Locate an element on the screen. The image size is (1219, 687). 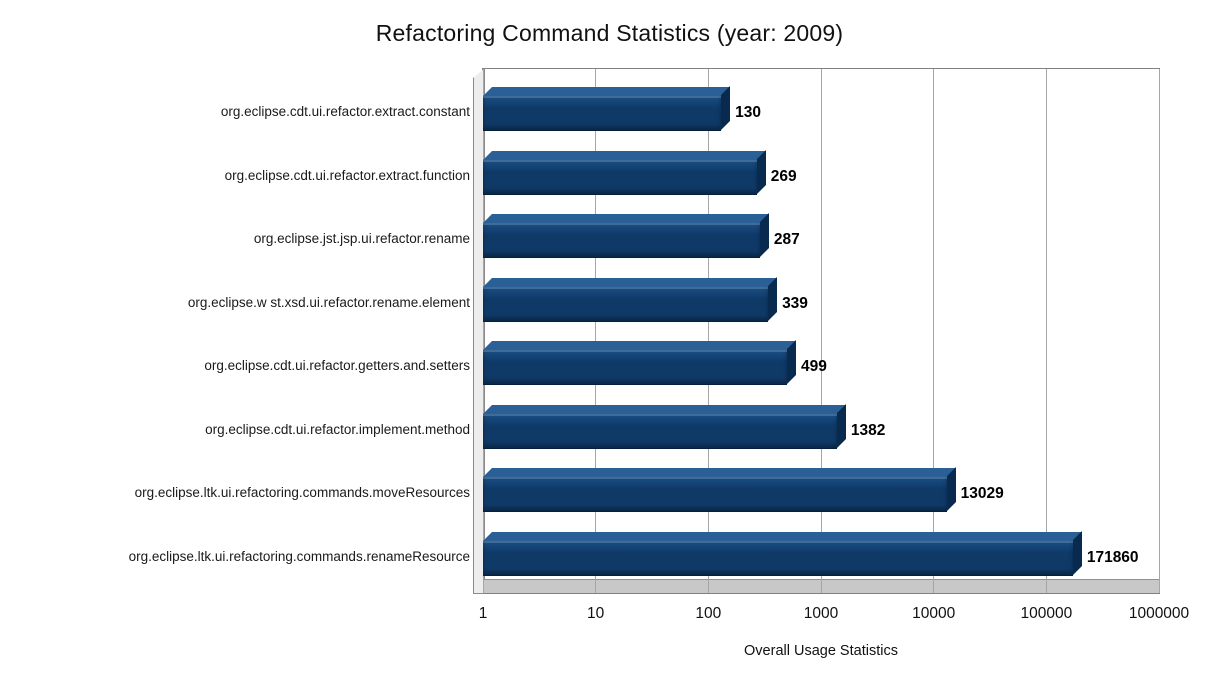
bar: 130 is located at coordinates (622, 108).